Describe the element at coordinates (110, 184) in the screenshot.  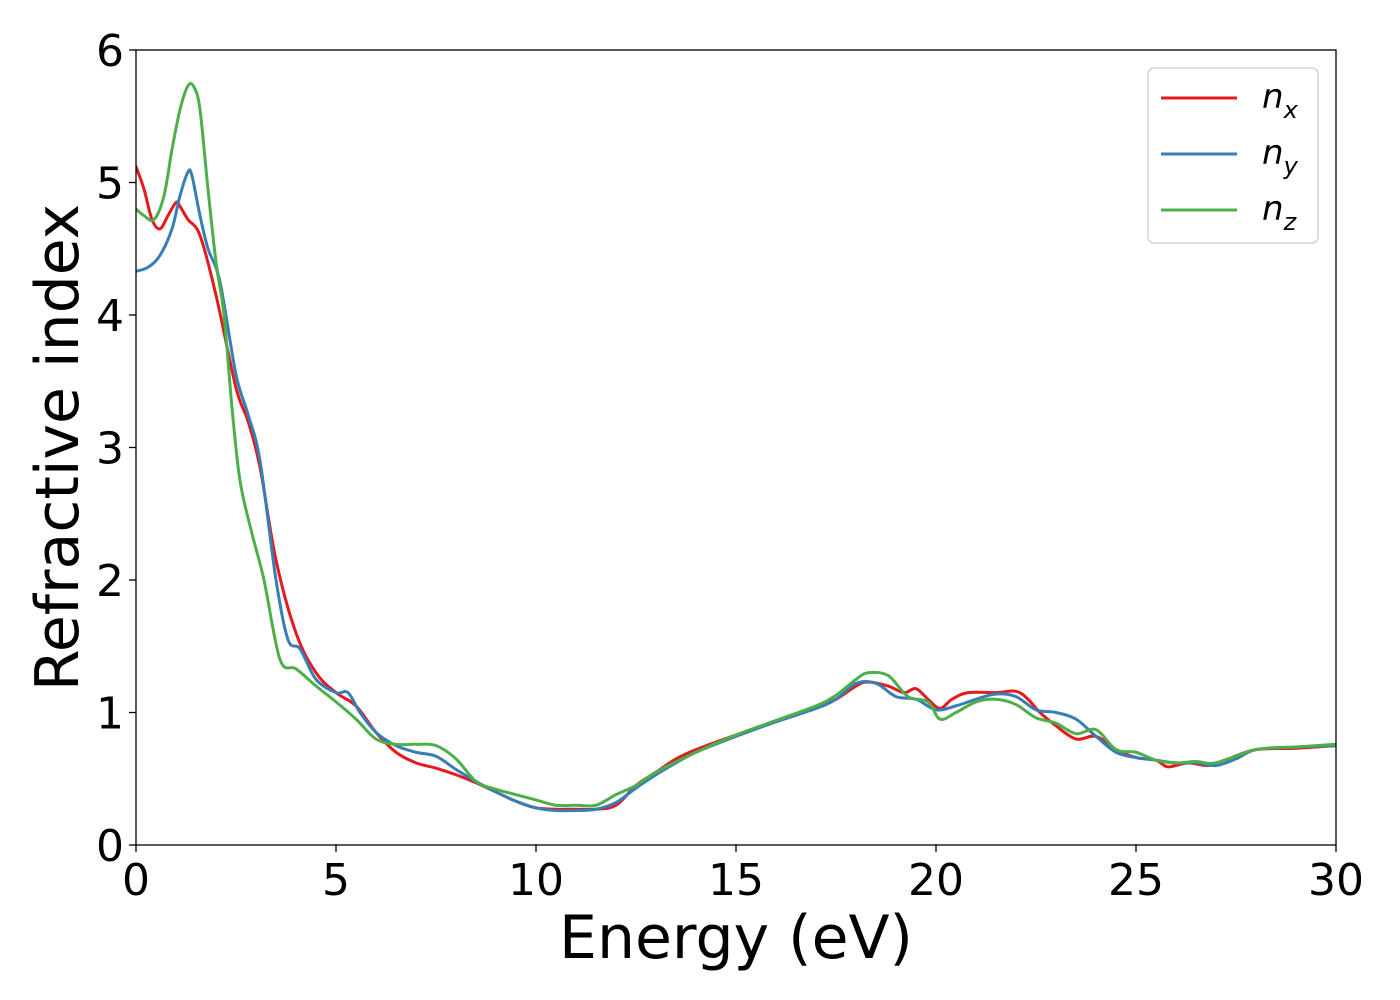
I see `y-tick-label: 5` at that location.